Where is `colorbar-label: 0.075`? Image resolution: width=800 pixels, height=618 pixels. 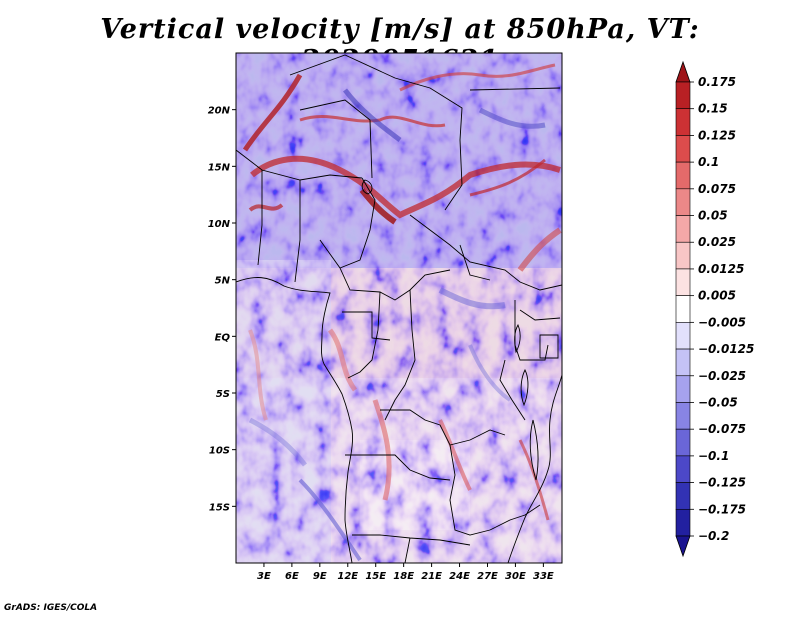
colorbar-label: 0.075 is located at coordinates (717, 189).